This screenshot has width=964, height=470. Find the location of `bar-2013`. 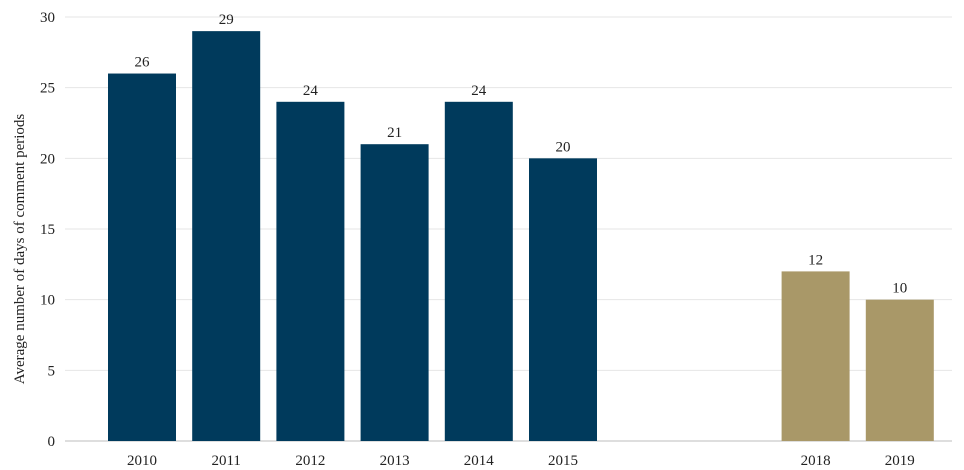

bar-2013 is located at coordinates (394, 292).